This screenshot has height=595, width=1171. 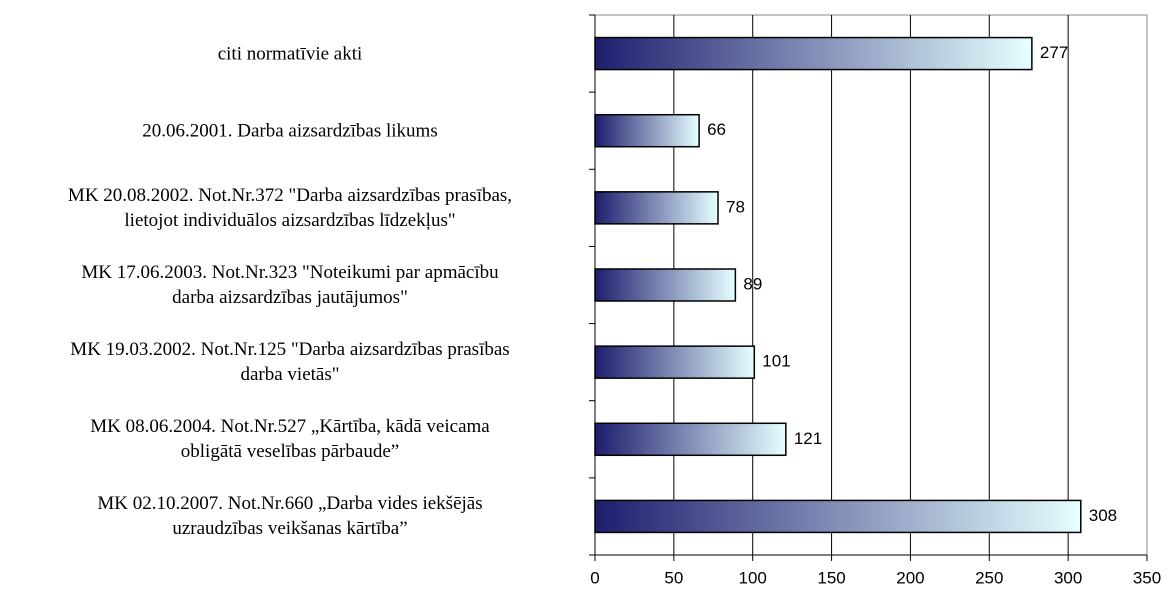 I want to click on category-label: citi normatīvie akti, so click(x=290, y=54).